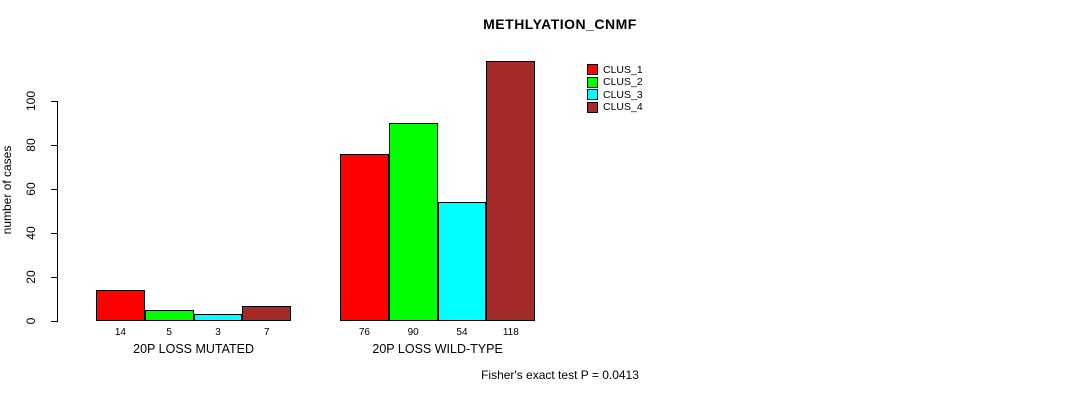 This screenshot has height=400, width=1090. I want to click on y-axis-tick-label: 0, so click(31, 321).